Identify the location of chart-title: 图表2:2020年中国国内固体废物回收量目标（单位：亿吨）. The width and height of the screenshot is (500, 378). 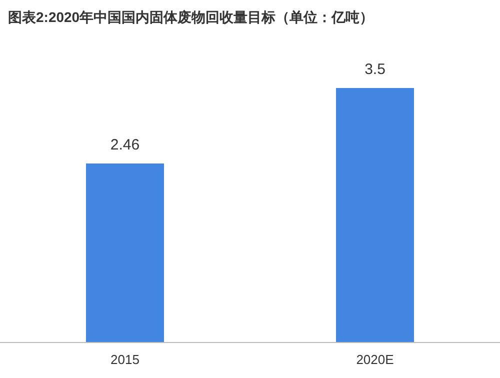
(191, 17).